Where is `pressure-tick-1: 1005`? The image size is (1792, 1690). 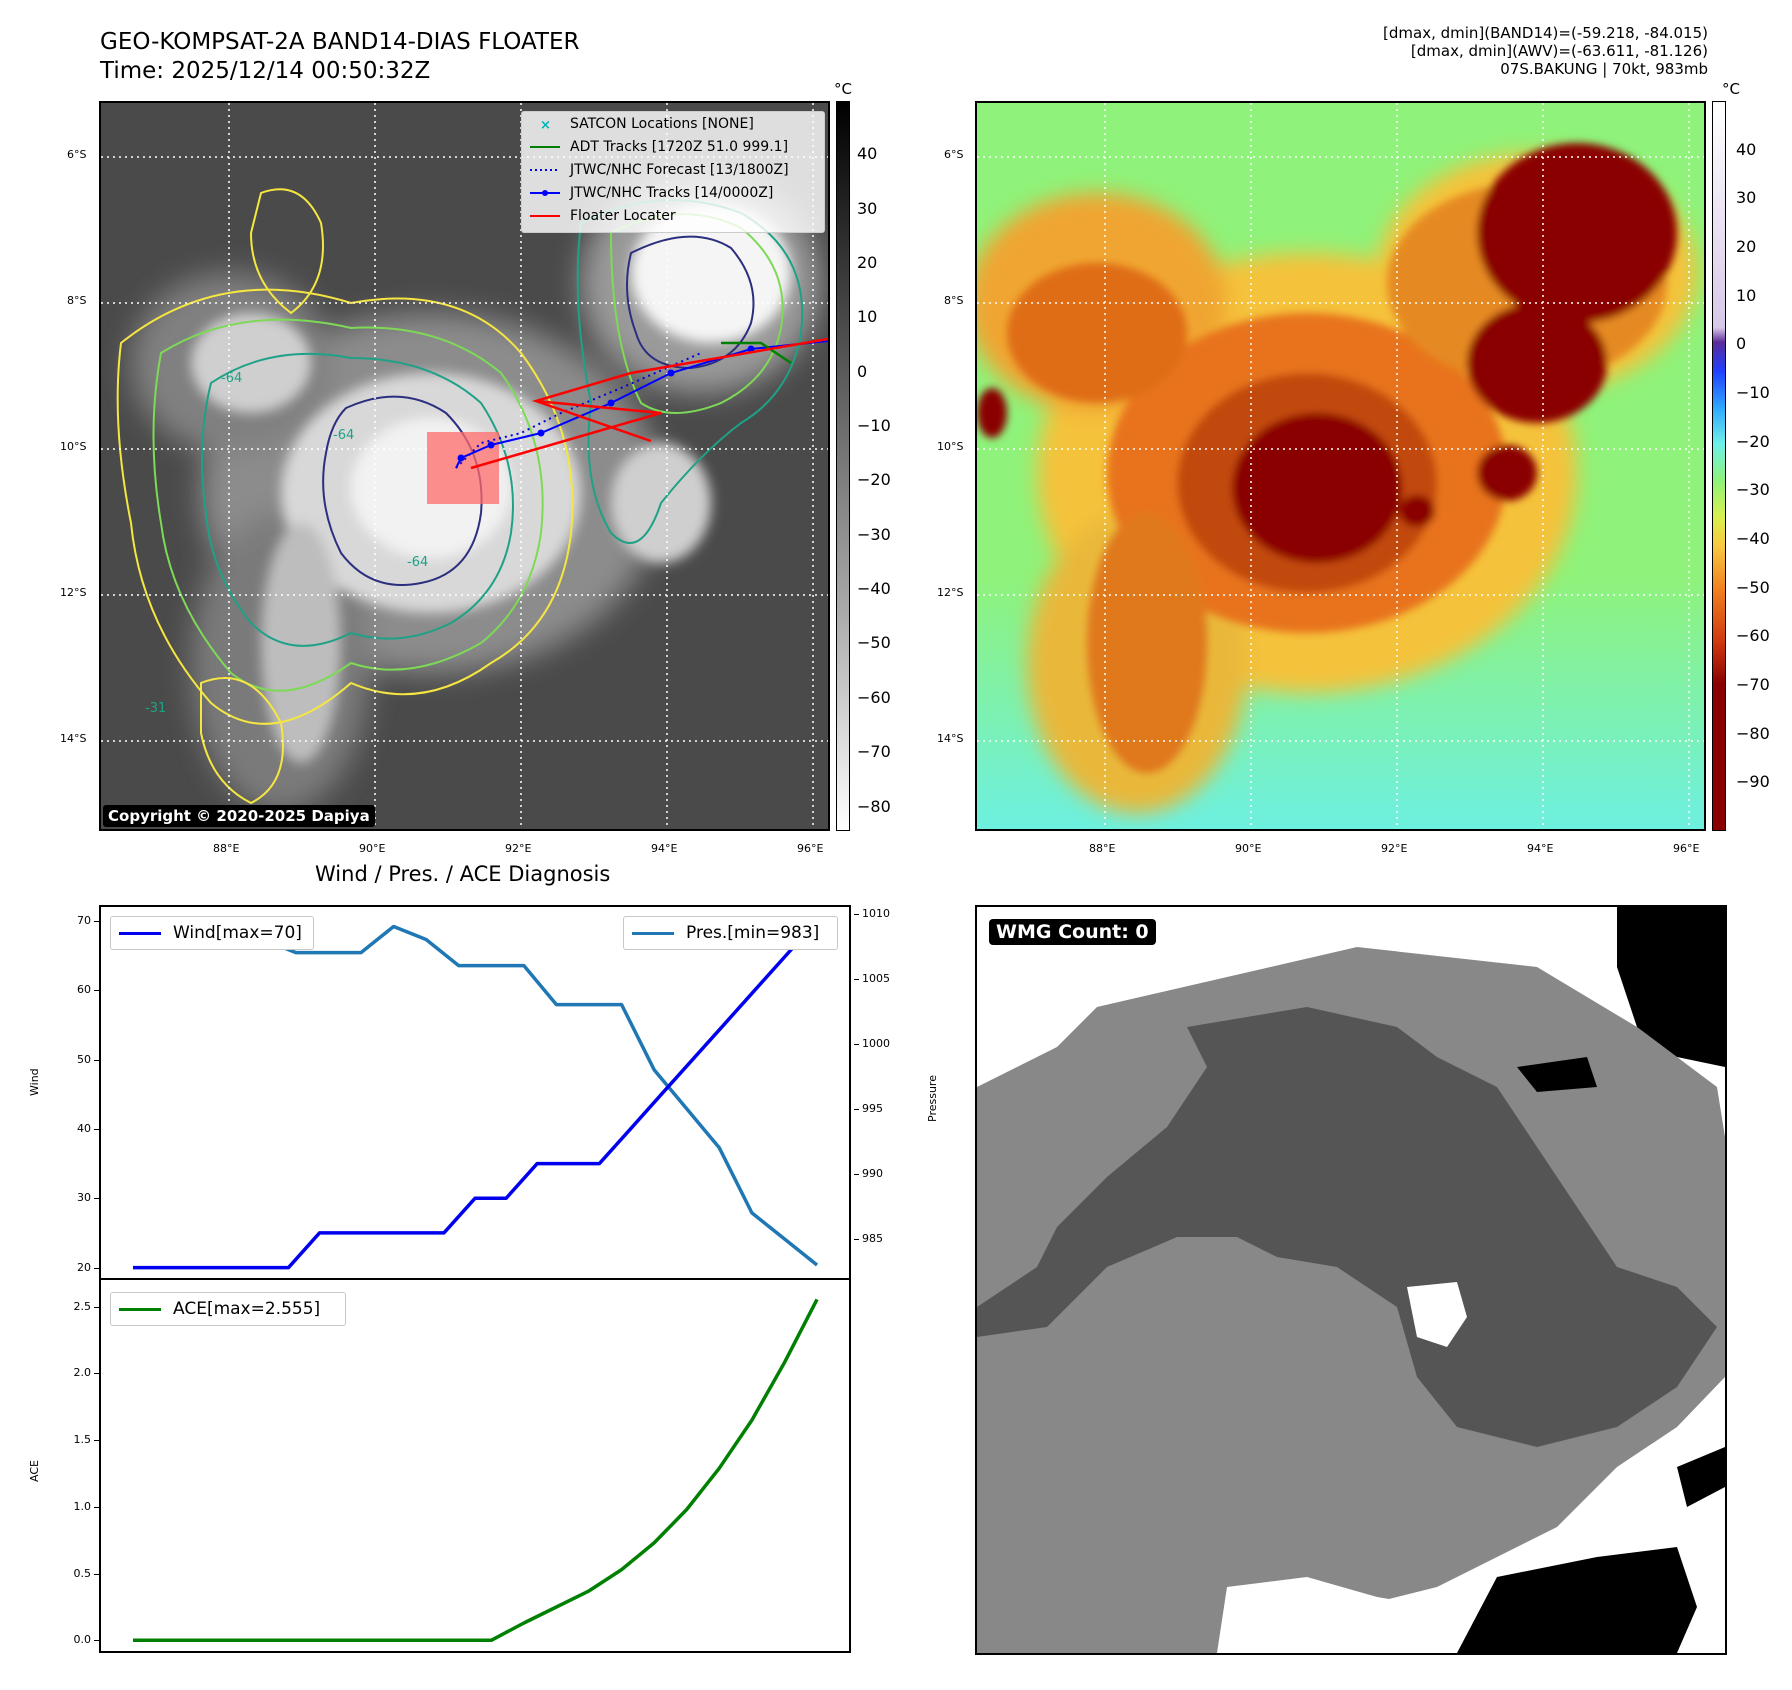
pressure-tick-1: 1005 is located at coordinates (876, 978).